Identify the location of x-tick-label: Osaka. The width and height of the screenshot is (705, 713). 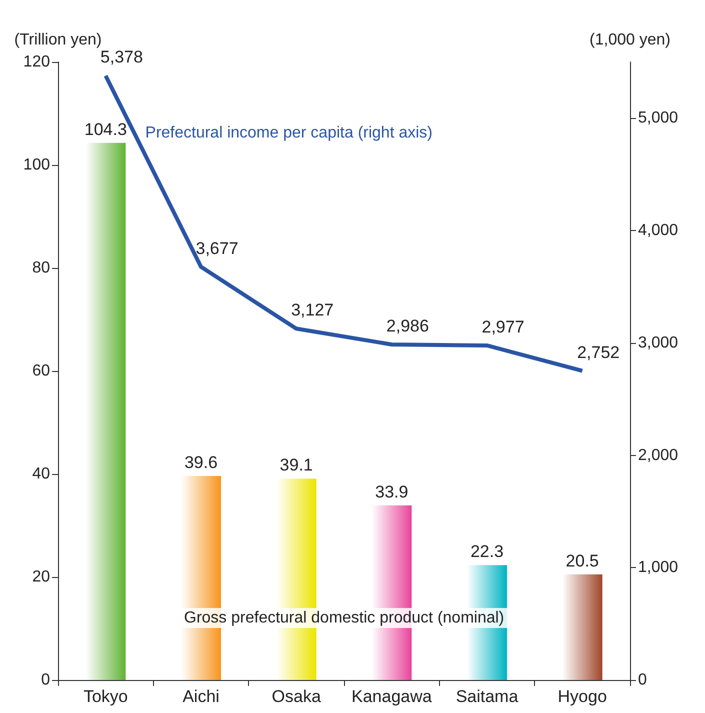
(297, 696).